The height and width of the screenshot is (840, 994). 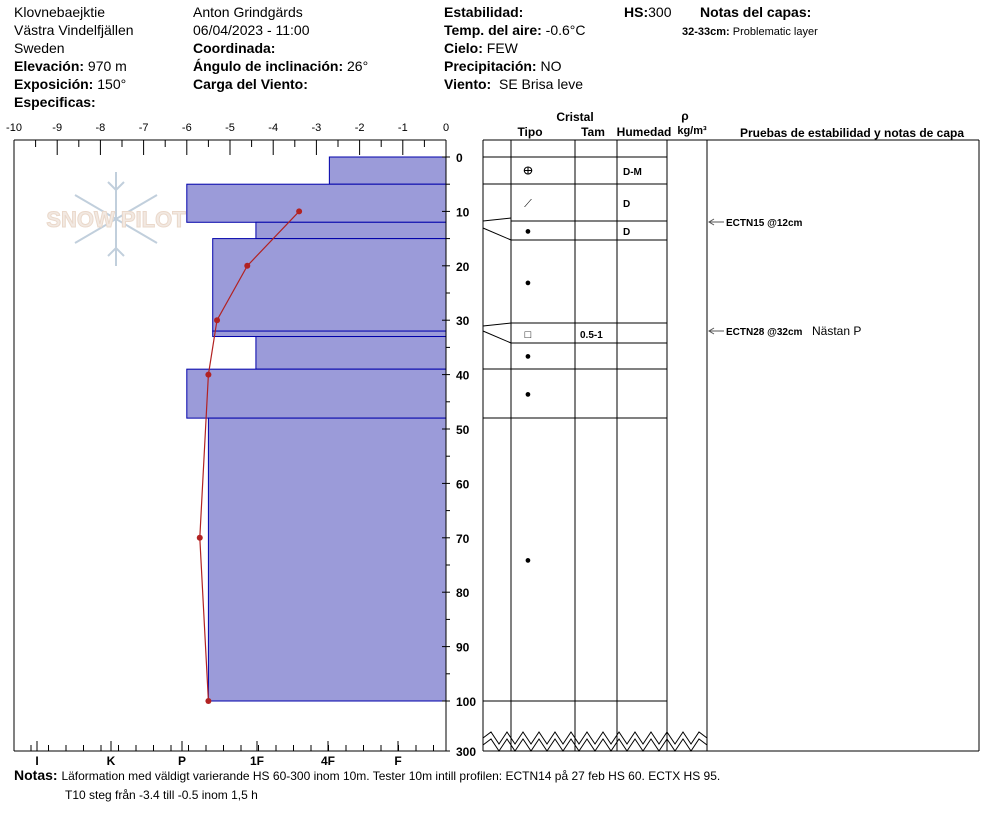 I want to click on layer-note-text: Problematic layer, so click(x=775, y=32).